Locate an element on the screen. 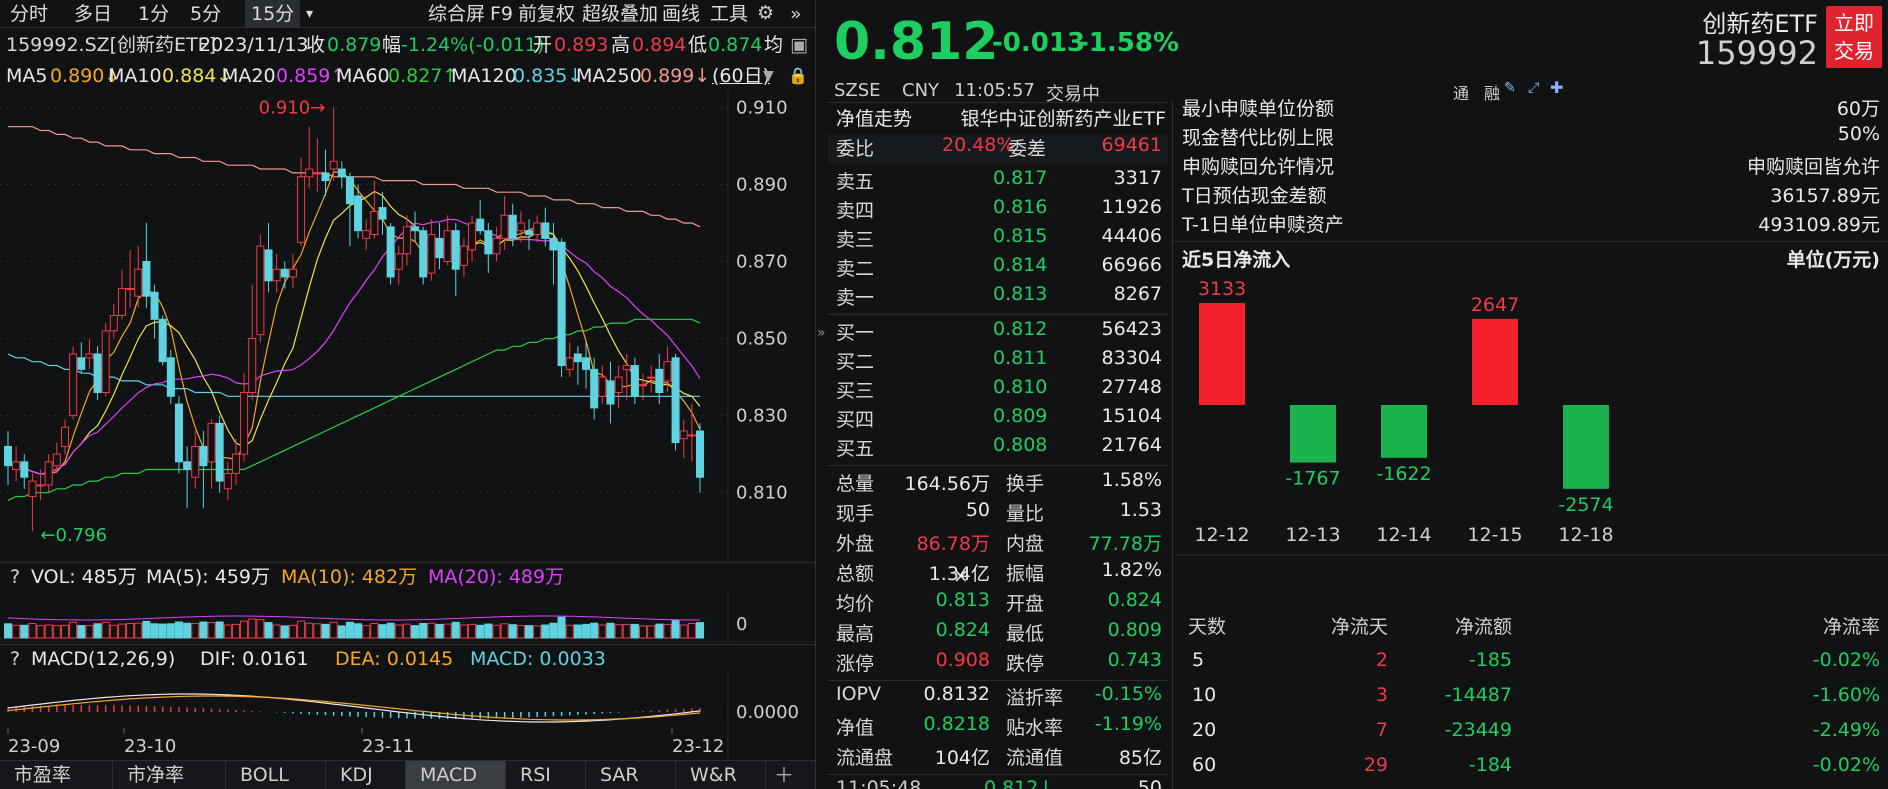  inflow-bar is located at coordinates (1313, 434).